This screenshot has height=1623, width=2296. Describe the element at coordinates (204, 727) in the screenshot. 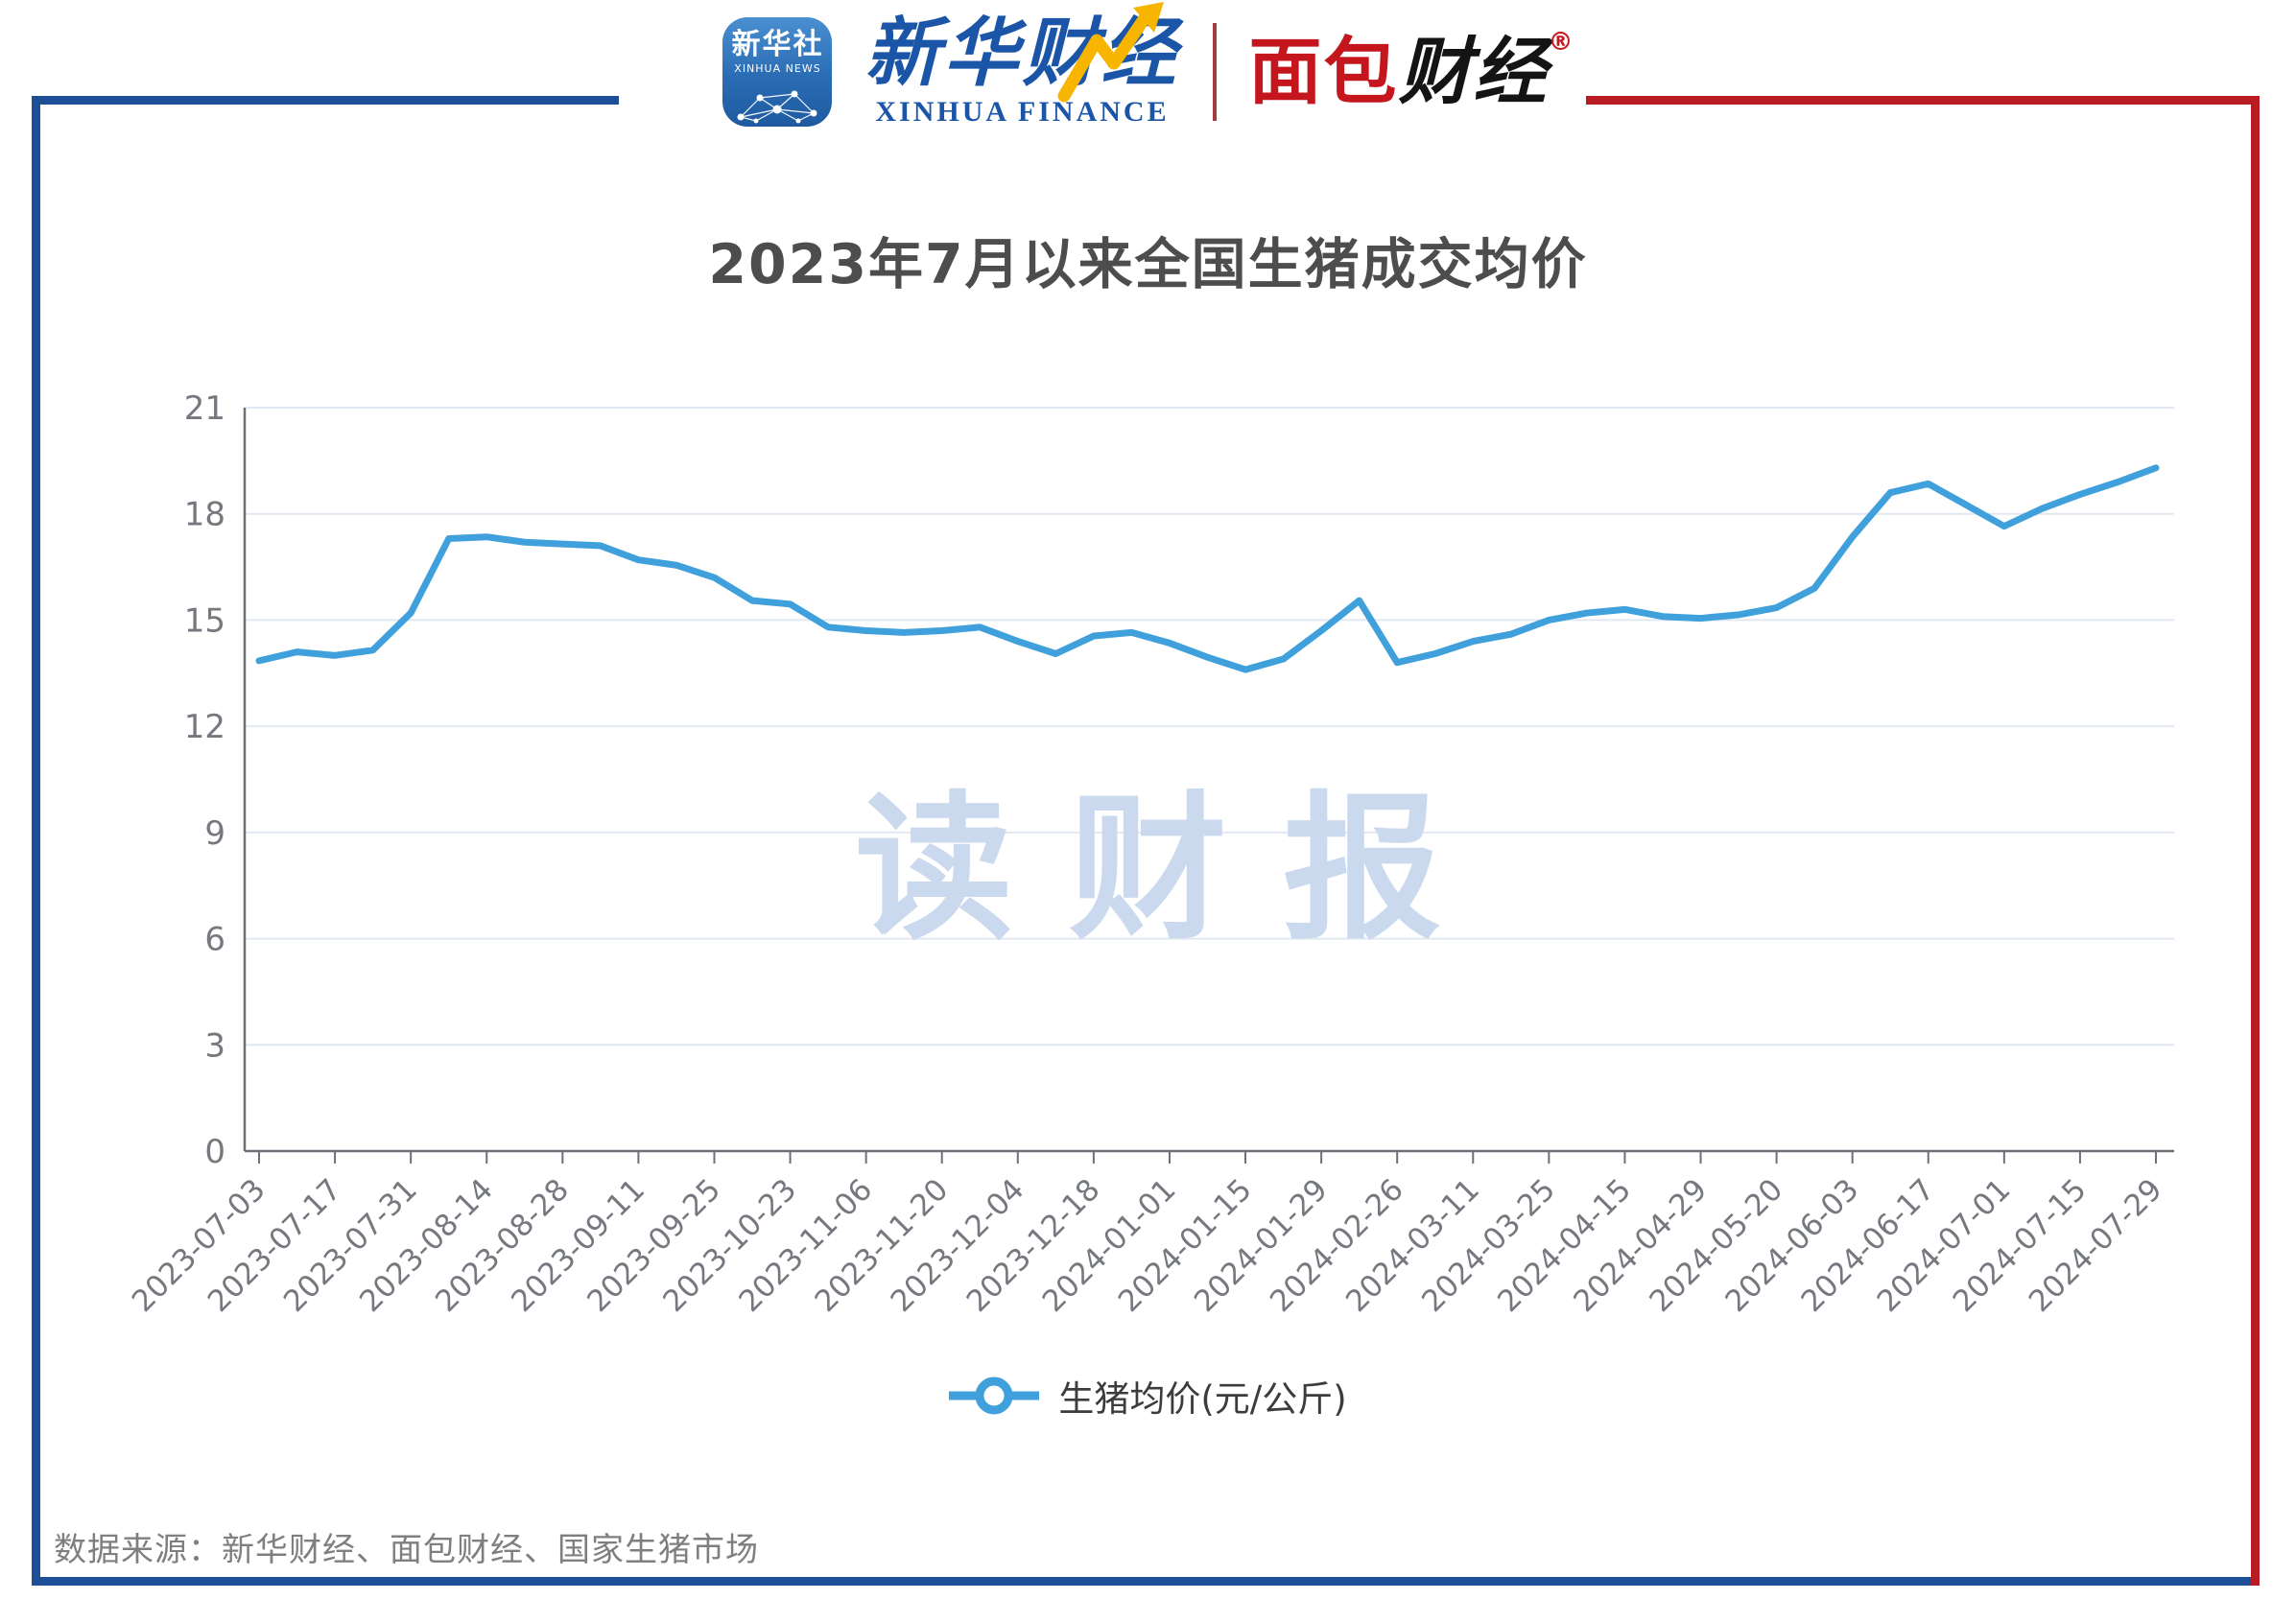

I see `y-tick-label: 12` at that location.